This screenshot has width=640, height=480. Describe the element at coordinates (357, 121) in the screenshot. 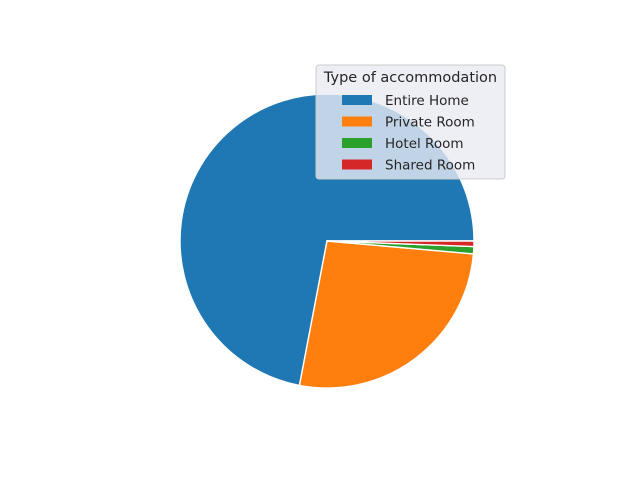

I see `legend-swatch-private-room` at that location.